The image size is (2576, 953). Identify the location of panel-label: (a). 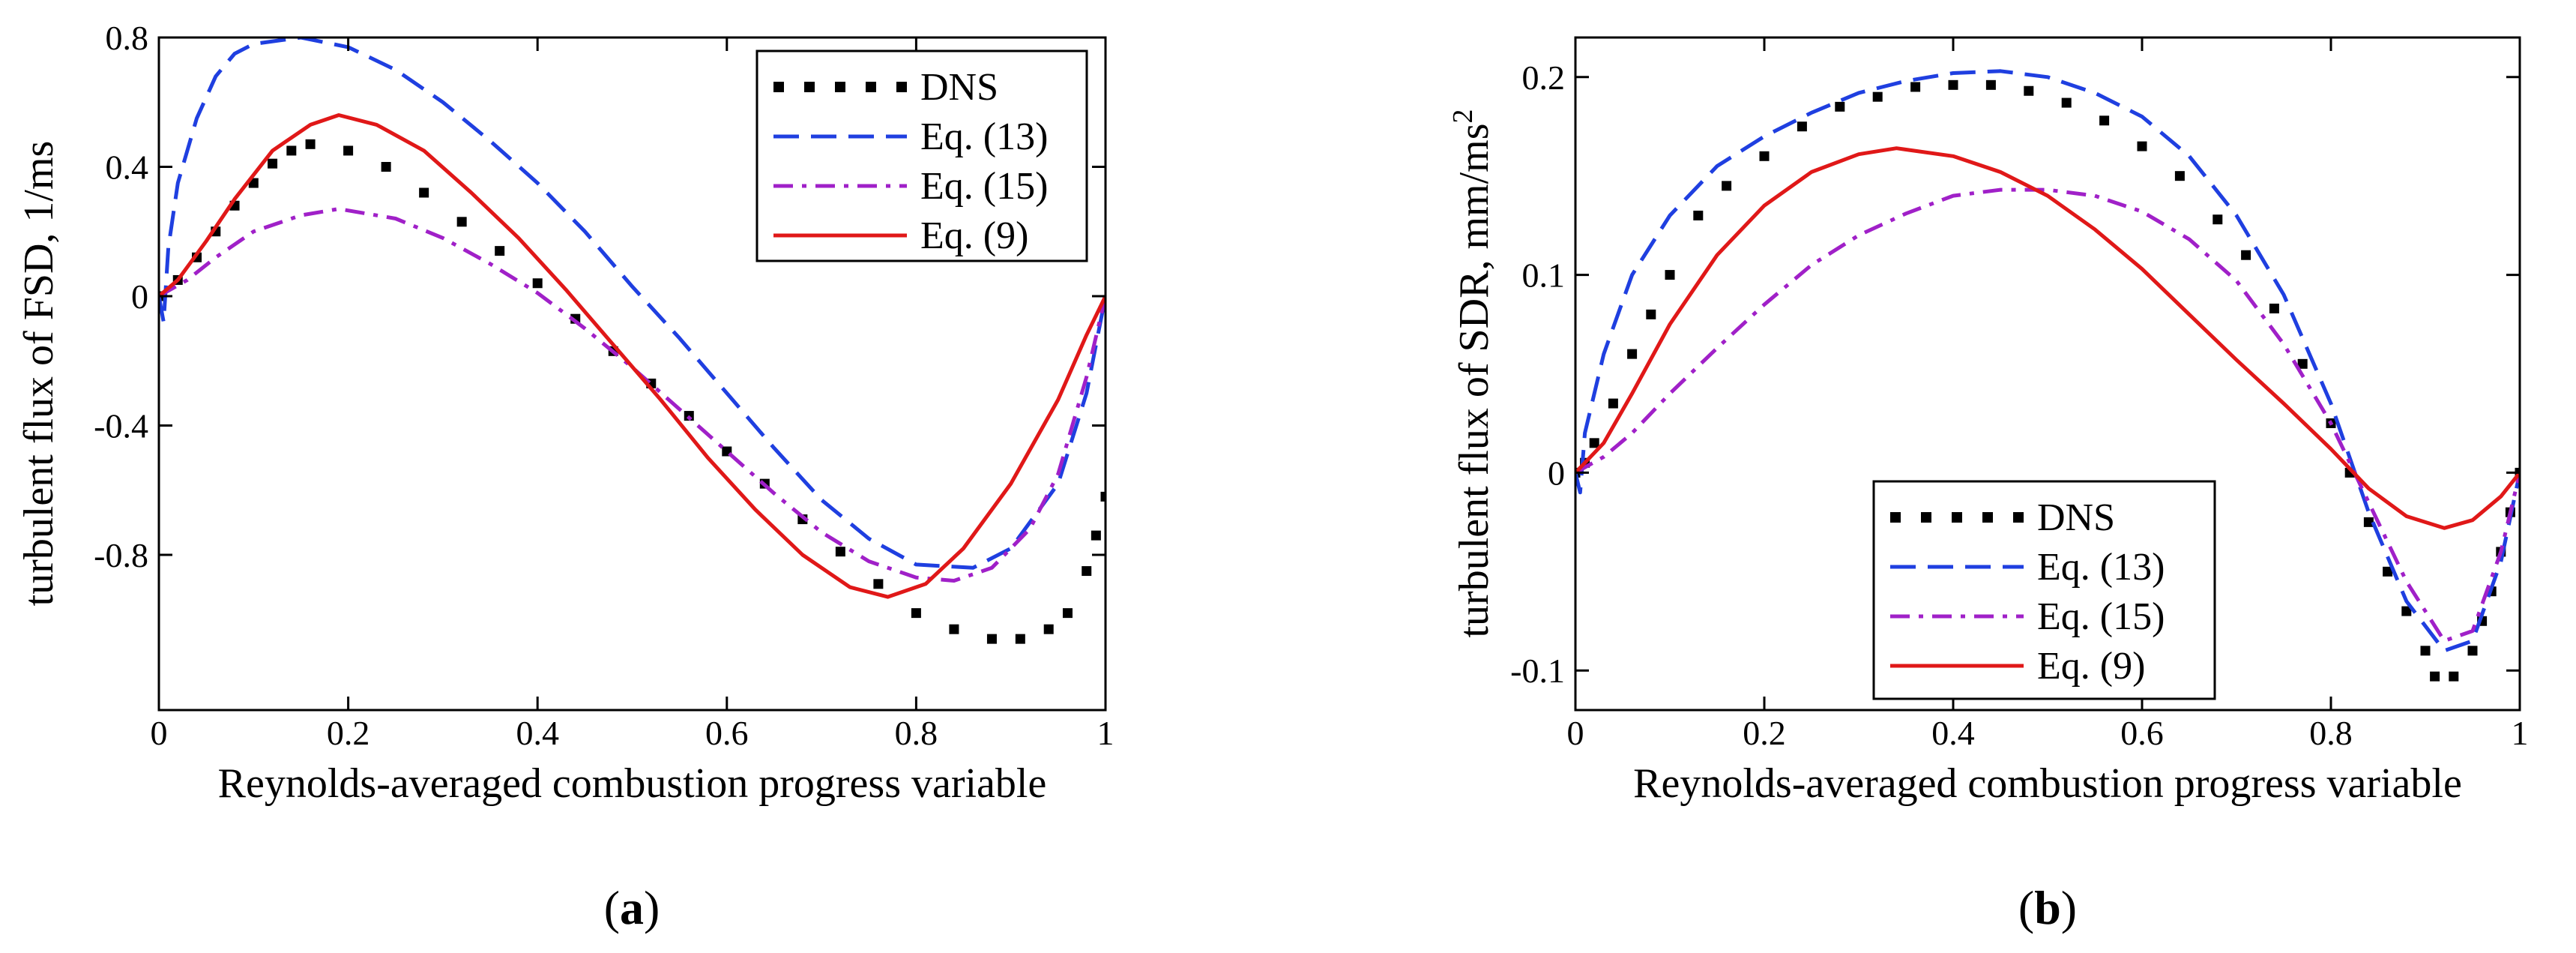
(632, 907).